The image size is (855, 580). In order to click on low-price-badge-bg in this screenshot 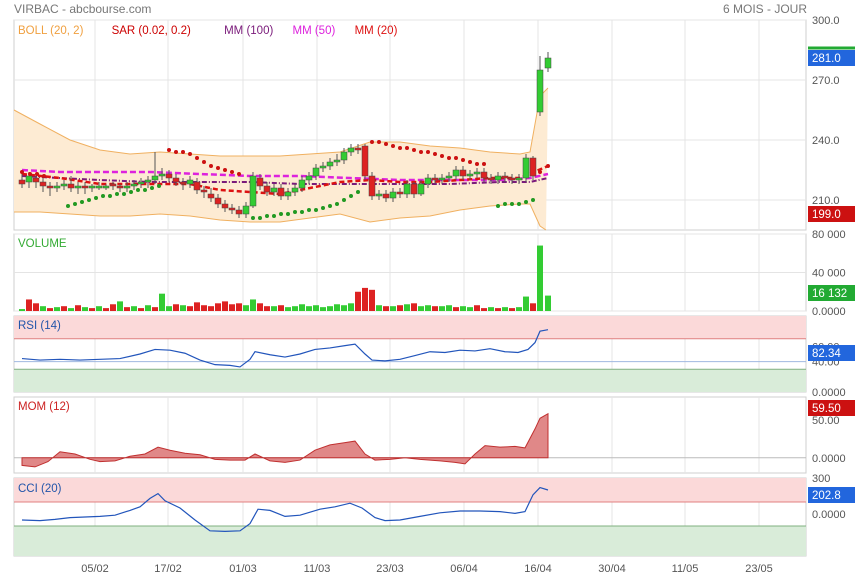, I will do `click(831, 214)`.